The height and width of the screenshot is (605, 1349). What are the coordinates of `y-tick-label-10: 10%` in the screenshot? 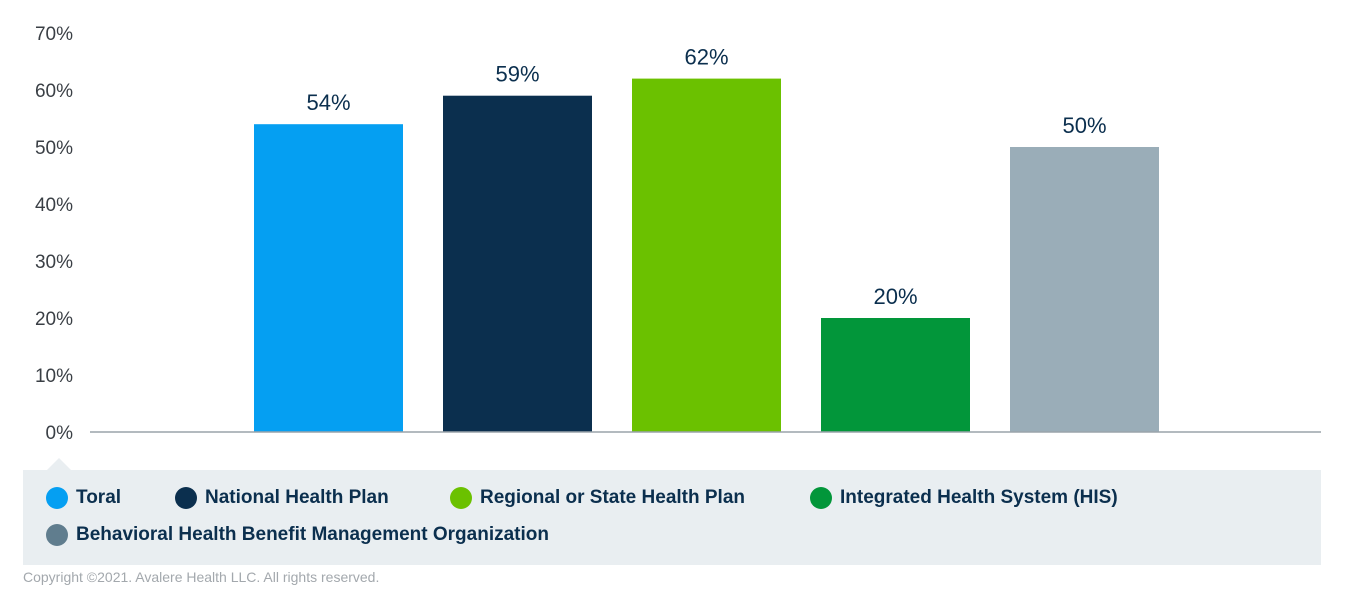 It's located at (54, 376).